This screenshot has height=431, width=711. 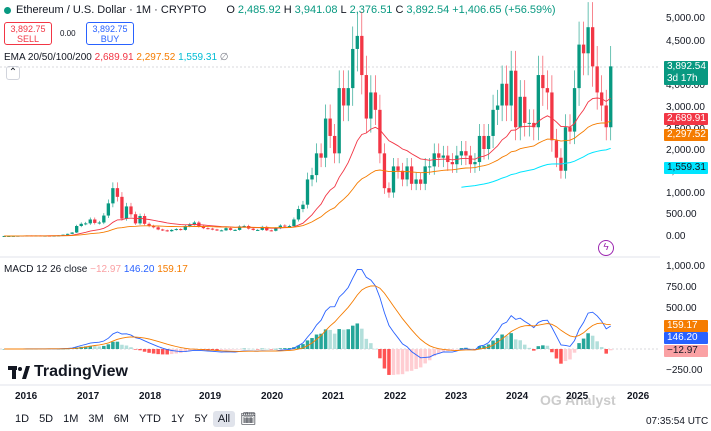 What do you see at coordinates (685, 107) in the screenshot?
I see `price-axis-label: 3,000.00` at bounding box center [685, 107].